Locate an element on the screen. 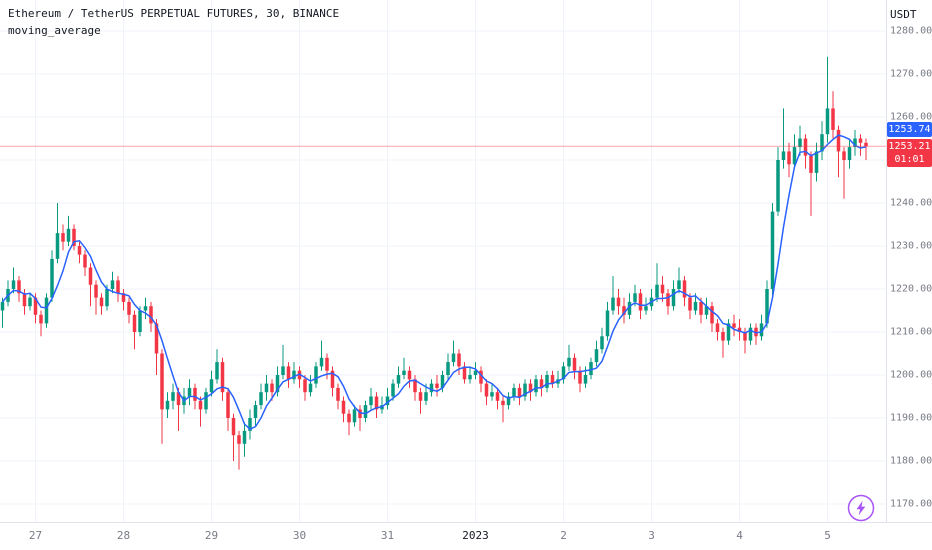 Image resolution: width=932 pixels, height=550 pixels. time-tick-label: 30 is located at coordinates (299, 535).